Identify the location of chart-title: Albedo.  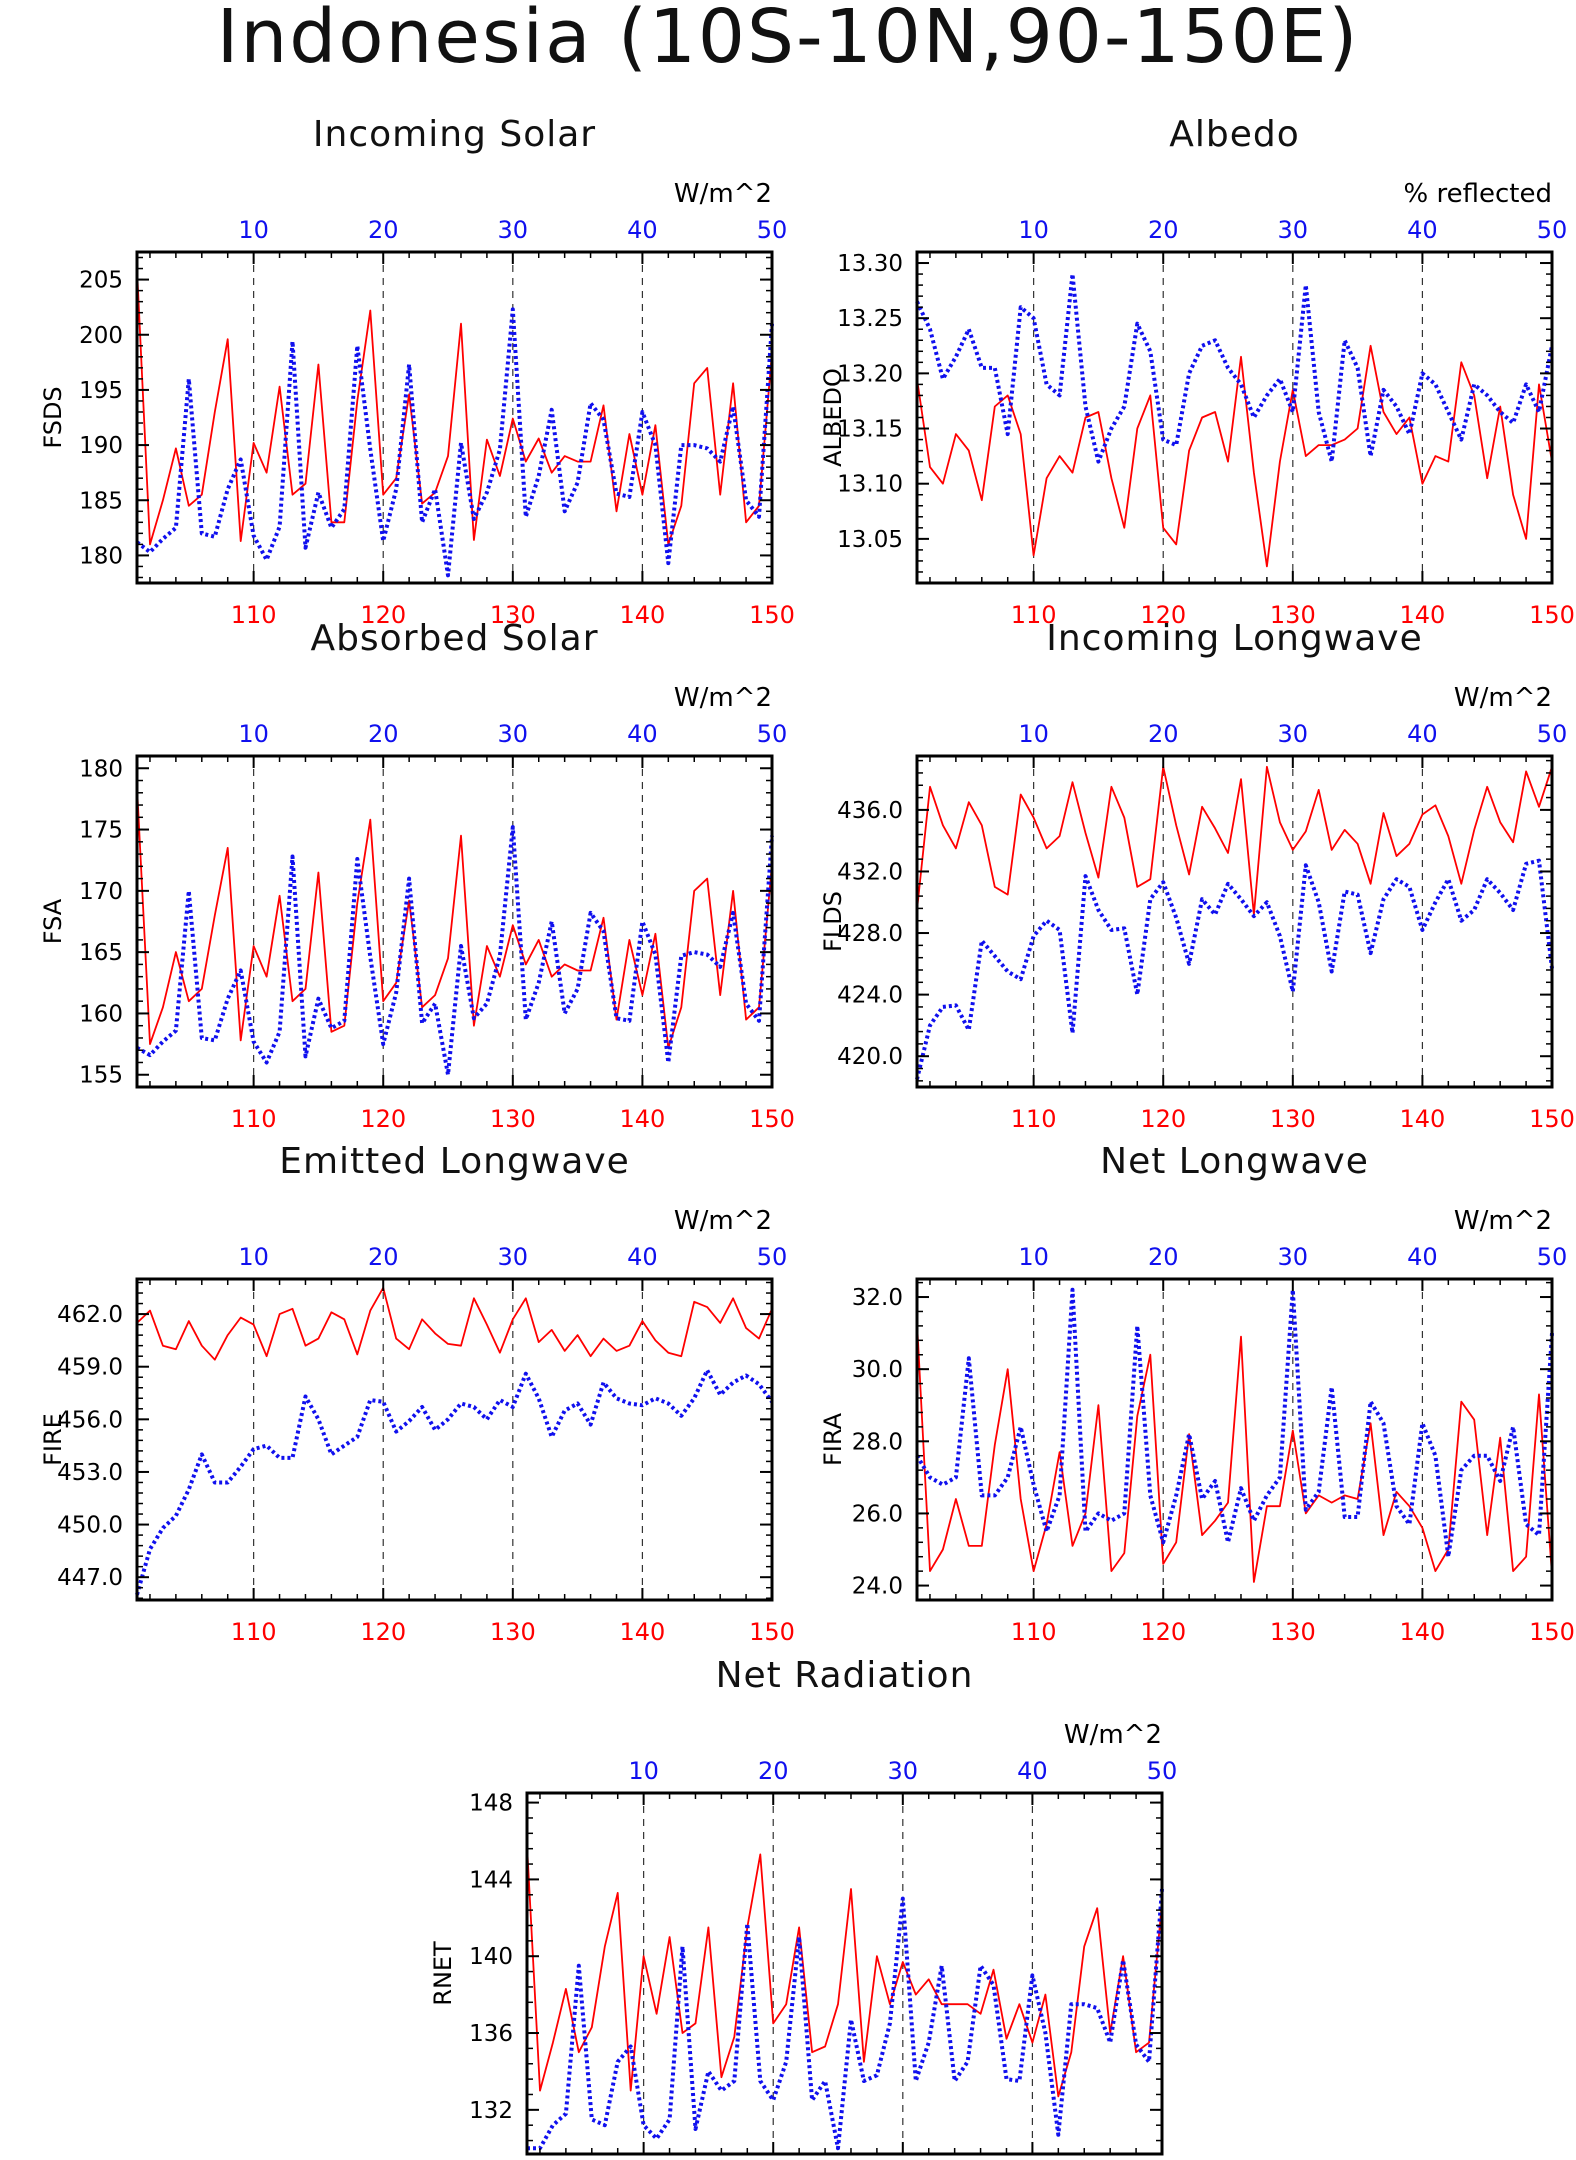
(1234, 134).